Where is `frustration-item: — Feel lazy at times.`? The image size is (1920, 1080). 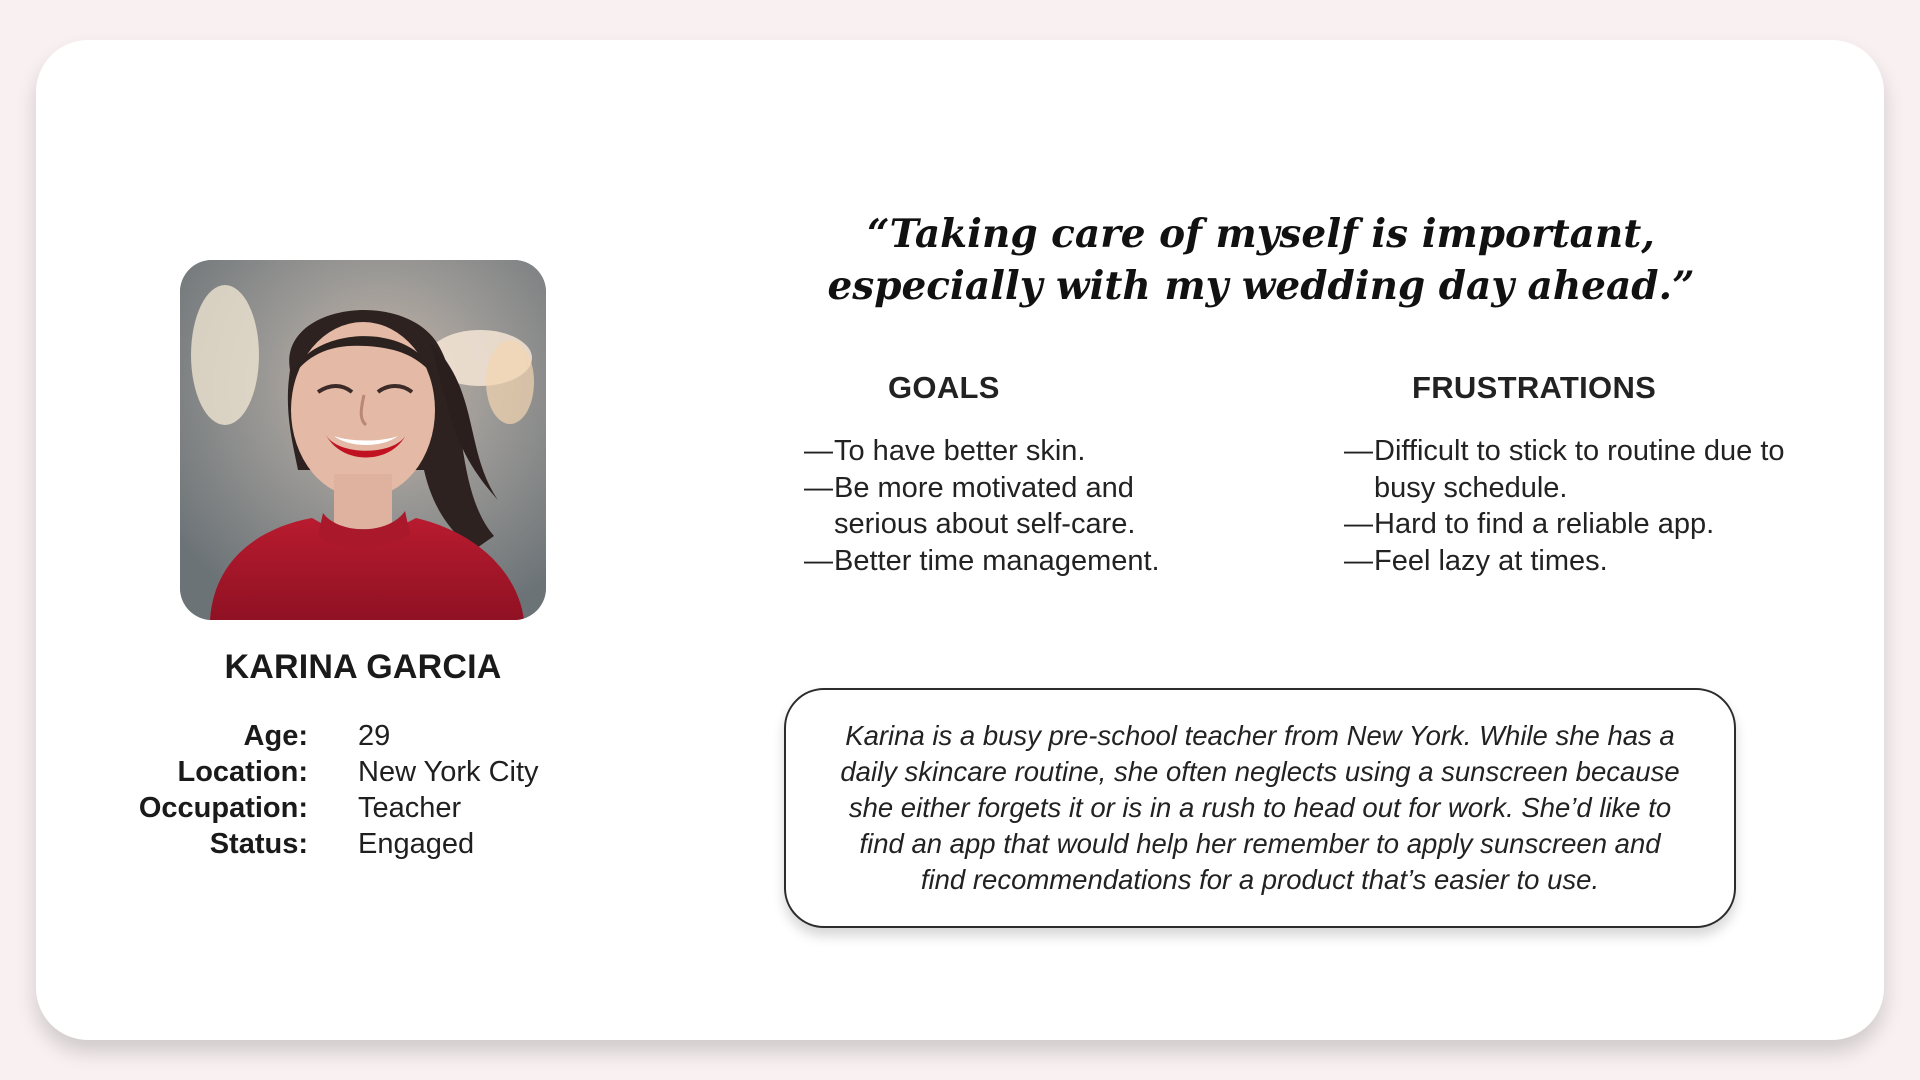 frustration-item: — Feel lazy at times. is located at coordinates (1574, 561).